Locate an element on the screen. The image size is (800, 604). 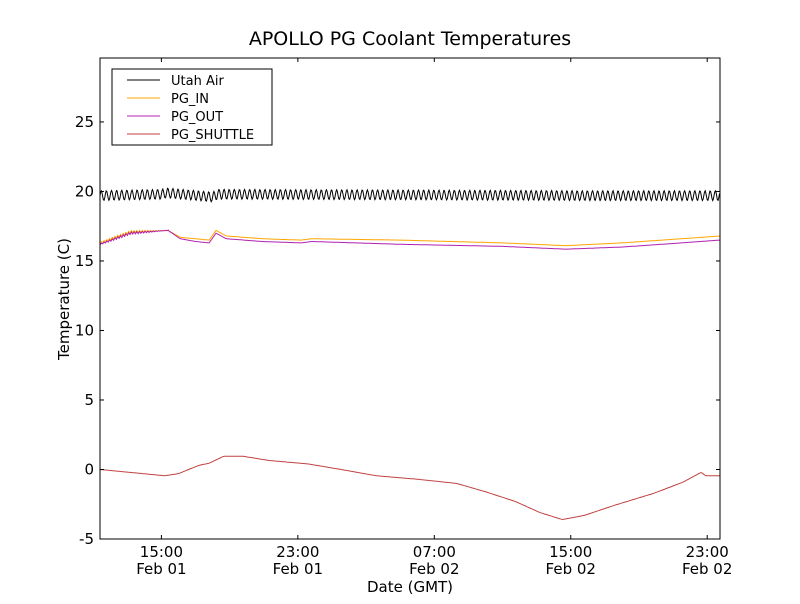
y-tick-label: 15 is located at coordinates (84, 261).